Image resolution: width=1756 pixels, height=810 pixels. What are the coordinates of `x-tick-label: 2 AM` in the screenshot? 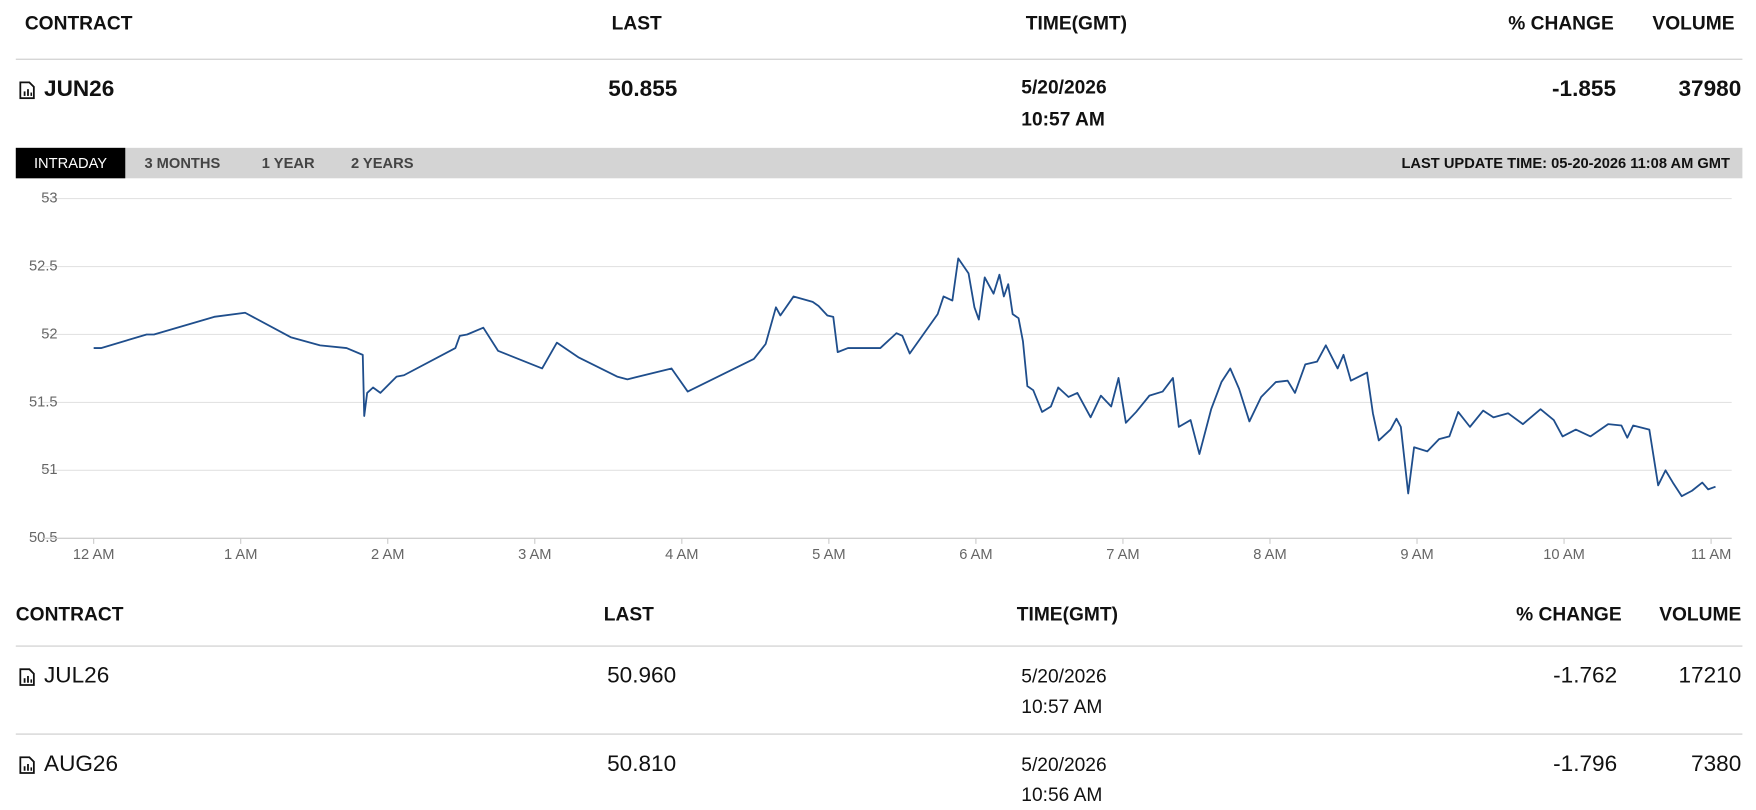 It's located at (387, 555).